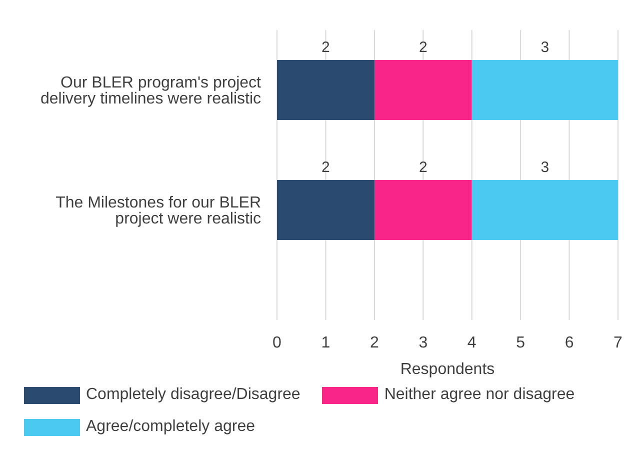  I want to click on x-tick-label: 7, so click(618, 343).